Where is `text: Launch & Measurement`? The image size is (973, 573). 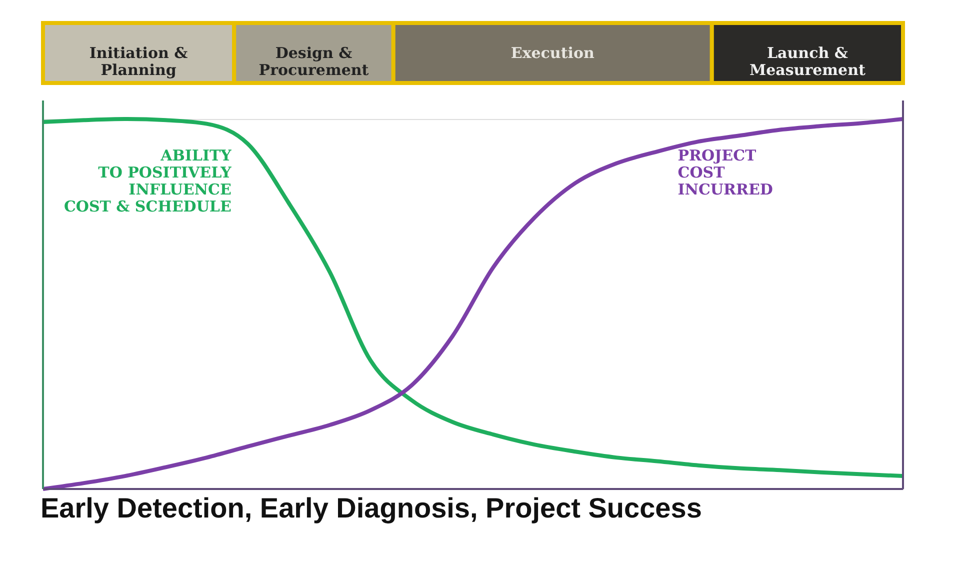 text: Launch & Measurement is located at coordinates (807, 61).